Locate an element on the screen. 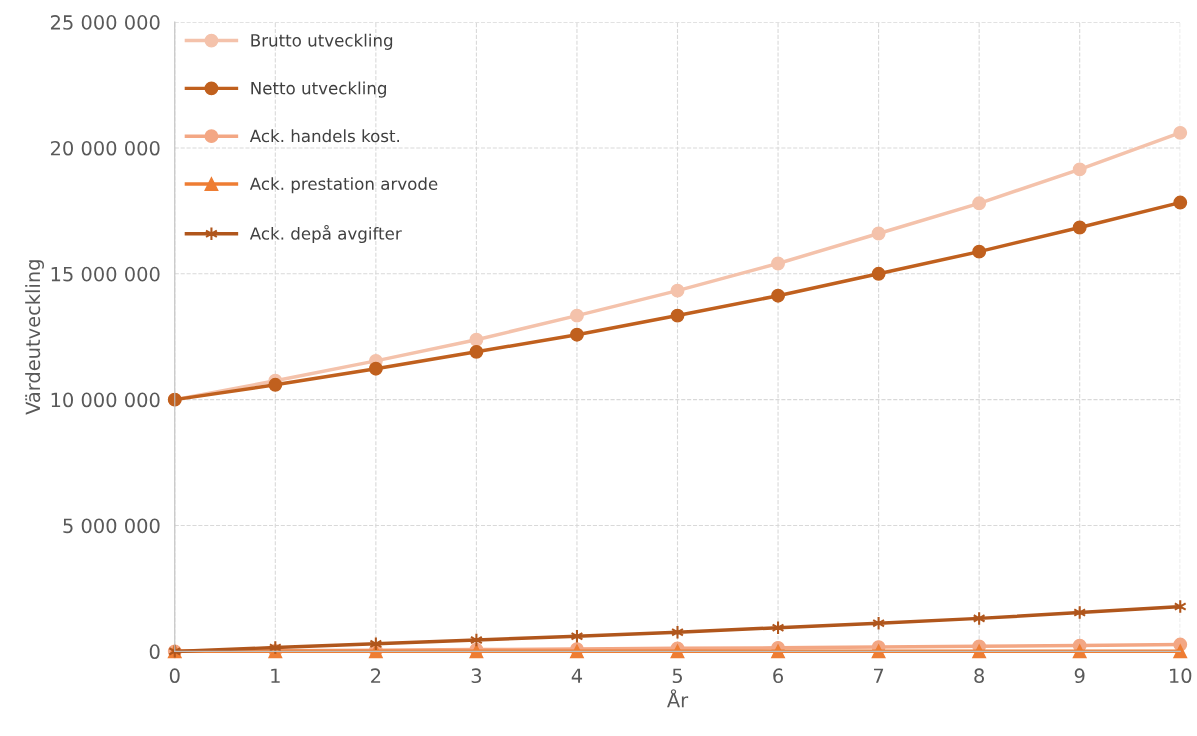  legend-label: Brutto utveckling is located at coordinates (322, 41).